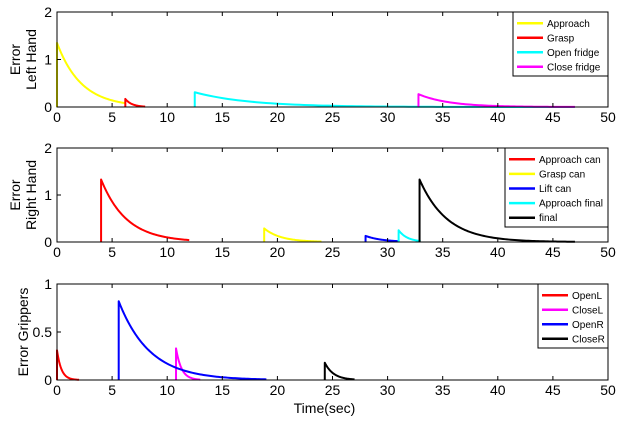  I want to click on legend-label-close-fridge: Close fridge, so click(574, 67).